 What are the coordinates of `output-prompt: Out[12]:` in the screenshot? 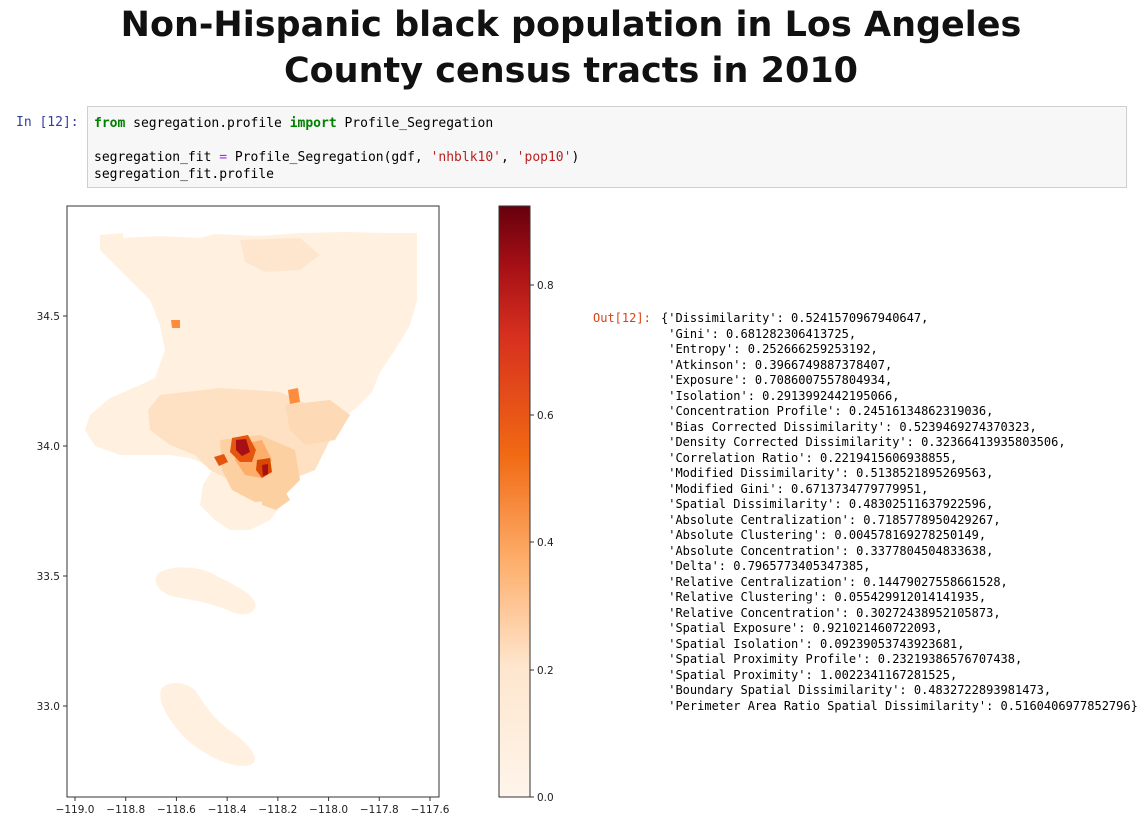 It's located at (622, 318).